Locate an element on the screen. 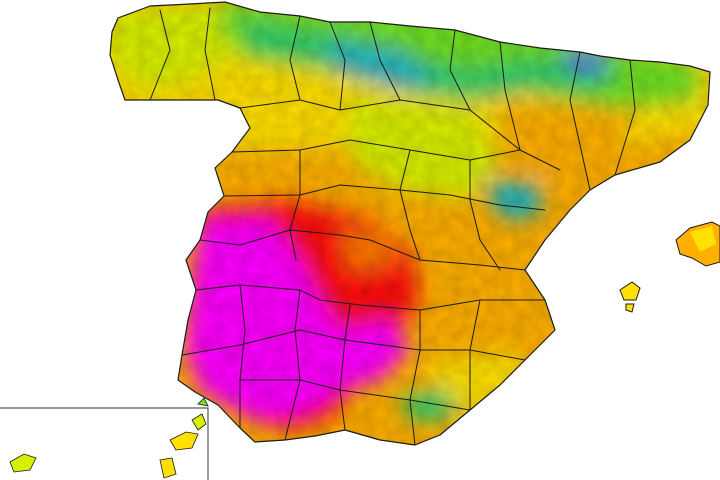 This screenshot has height=480, width=720. canary-islands-inset is located at coordinates (104, 438).